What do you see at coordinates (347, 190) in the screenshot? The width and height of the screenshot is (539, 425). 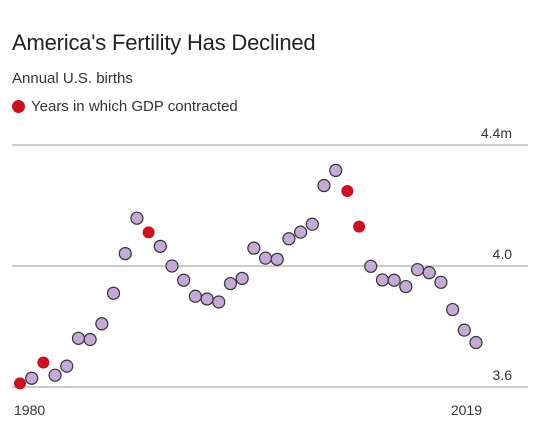 I see `data-point-2008` at bounding box center [347, 190].